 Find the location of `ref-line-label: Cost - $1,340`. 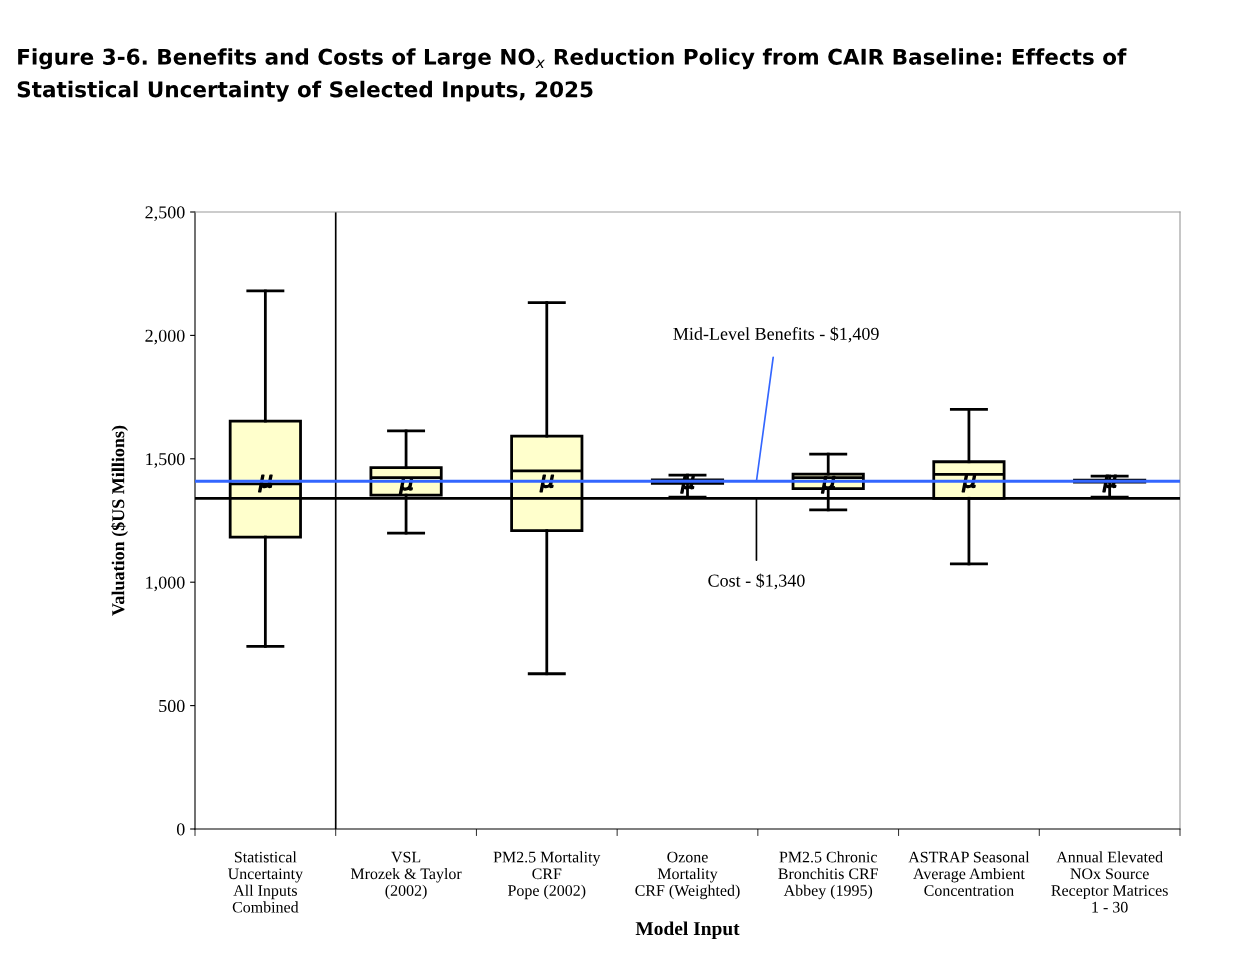

ref-line-label: Cost - $1,340 is located at coordinates (756, 581).